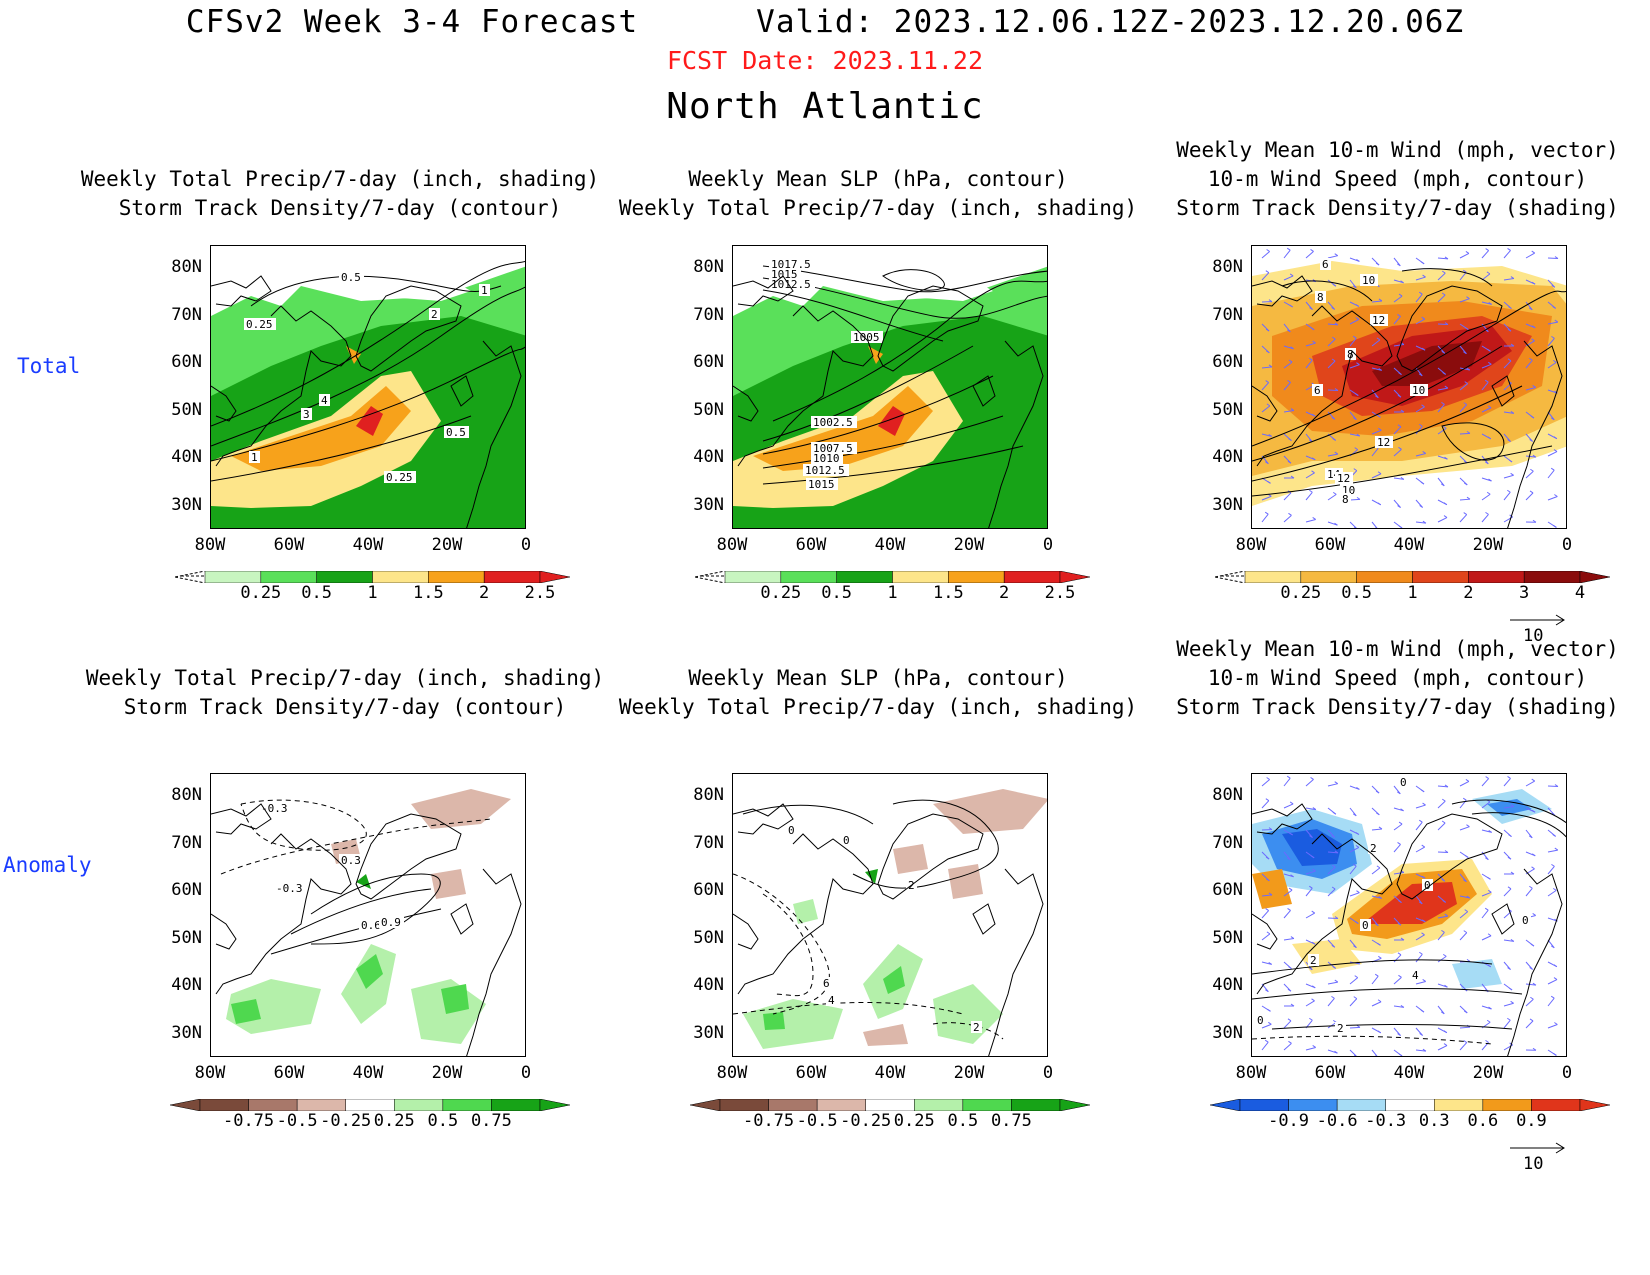 This screenshot has width=1650, height=1275. I want to click on colorbar-precip-anomaly-2: -0.75 -0.5 -0.25 0.25 0.5 0.75, so click(890, 1115).